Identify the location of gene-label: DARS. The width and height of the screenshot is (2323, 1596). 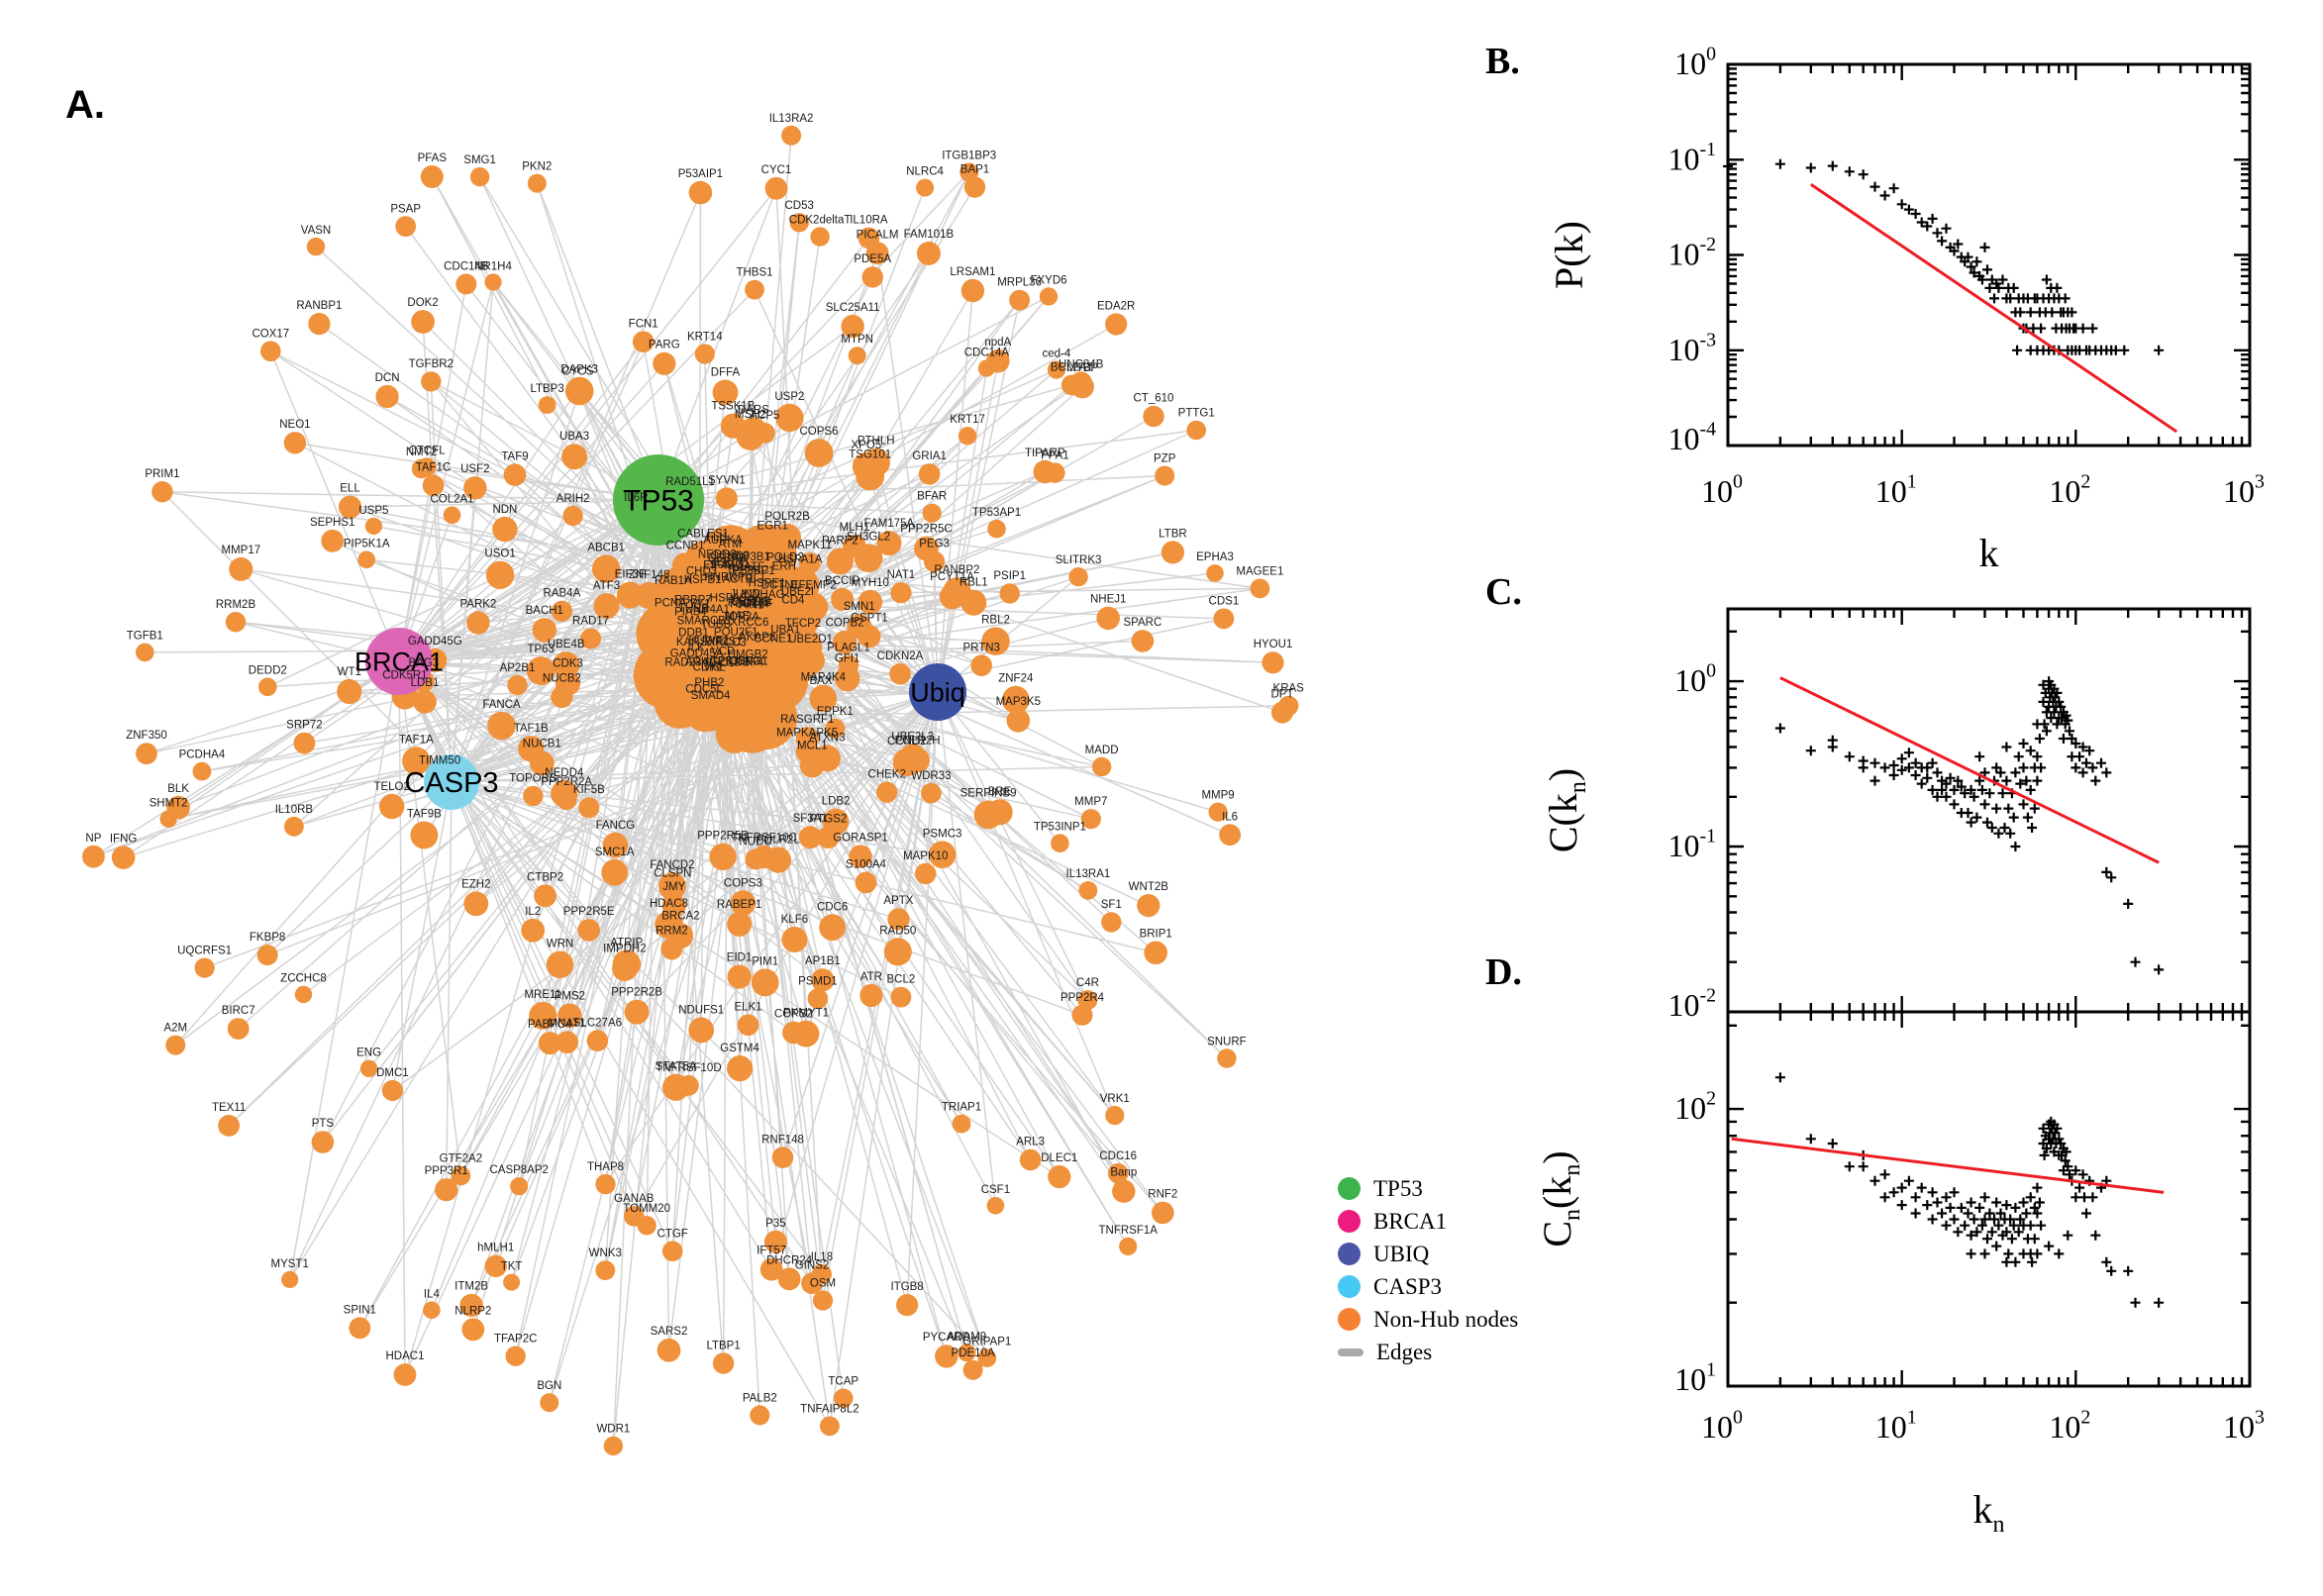
(754, 410).